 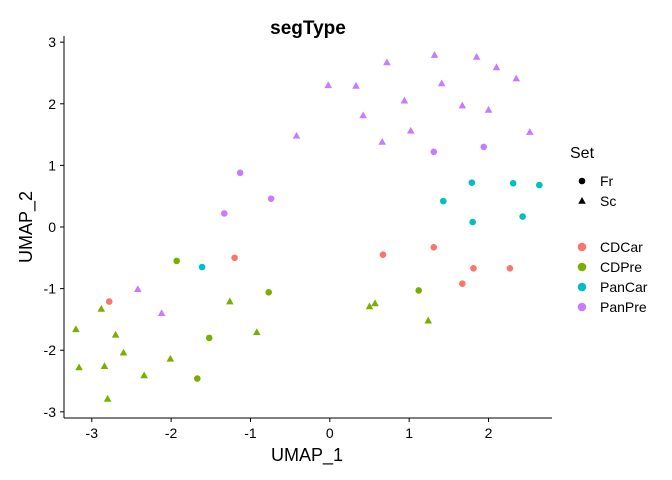 I want to click on y-axis-ticks: -3 -2 -1 0 1 2 3, so click(x=54, y=227).